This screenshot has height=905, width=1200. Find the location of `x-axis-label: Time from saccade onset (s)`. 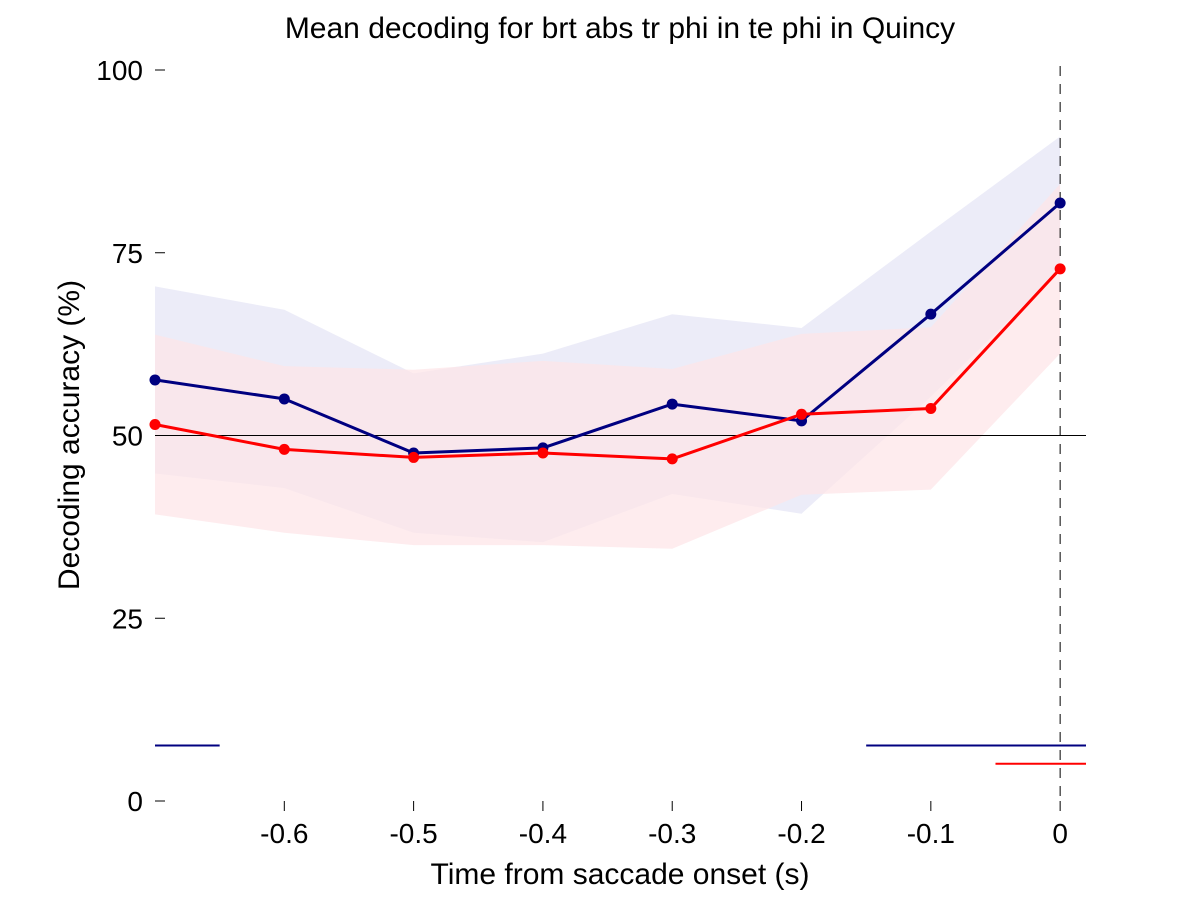

x-axis-label: Time from saccade onset (s) is located at coordinates (620, 874).